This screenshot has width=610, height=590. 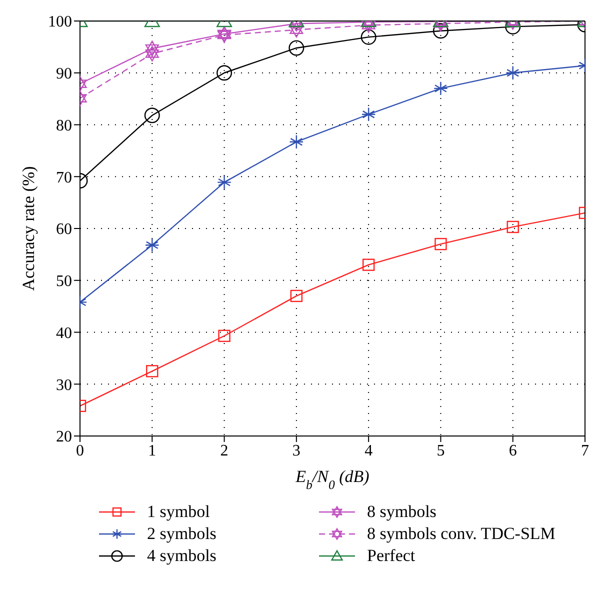 I want to click on y-tick-label: 90, so click(x=64, y=74).